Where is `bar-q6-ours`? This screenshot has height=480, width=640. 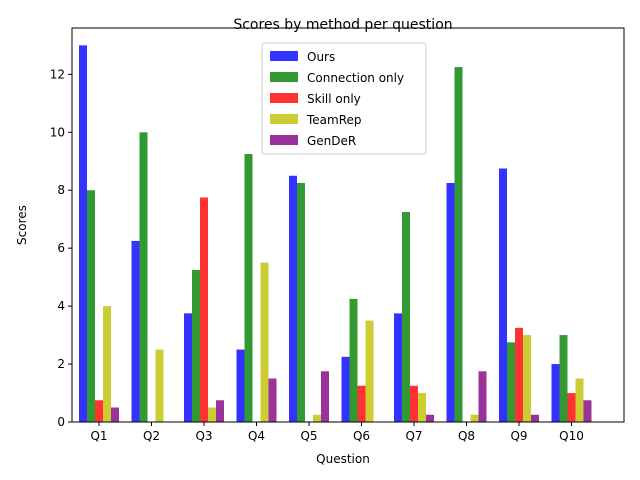
bar-q6-ours is located at coordinates (345, 389).